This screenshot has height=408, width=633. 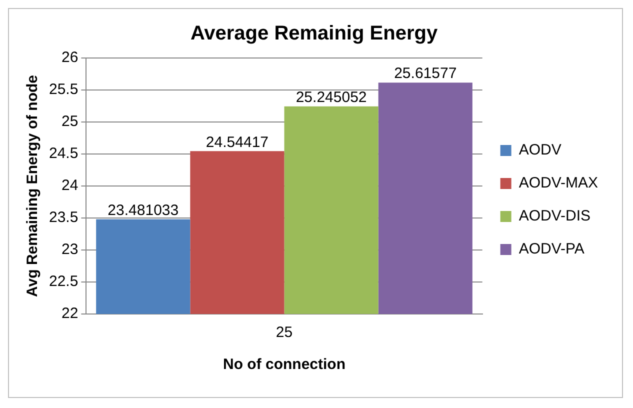 I want to click on y-tick-label: 22, so click(x=70, y=313).